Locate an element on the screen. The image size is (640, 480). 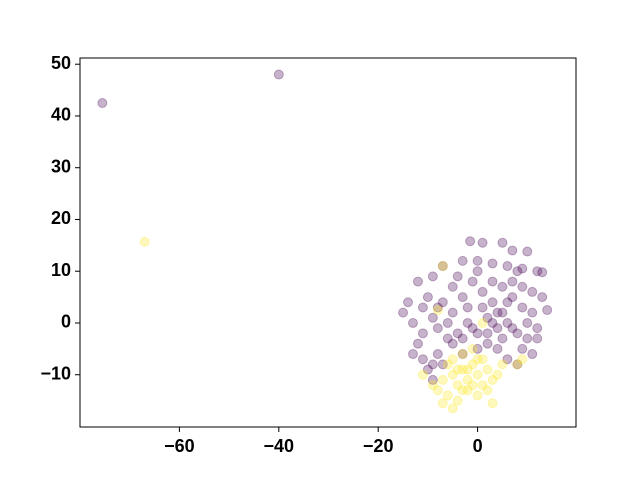
x-tick-label: −60 is located at coordinates (179, 446).